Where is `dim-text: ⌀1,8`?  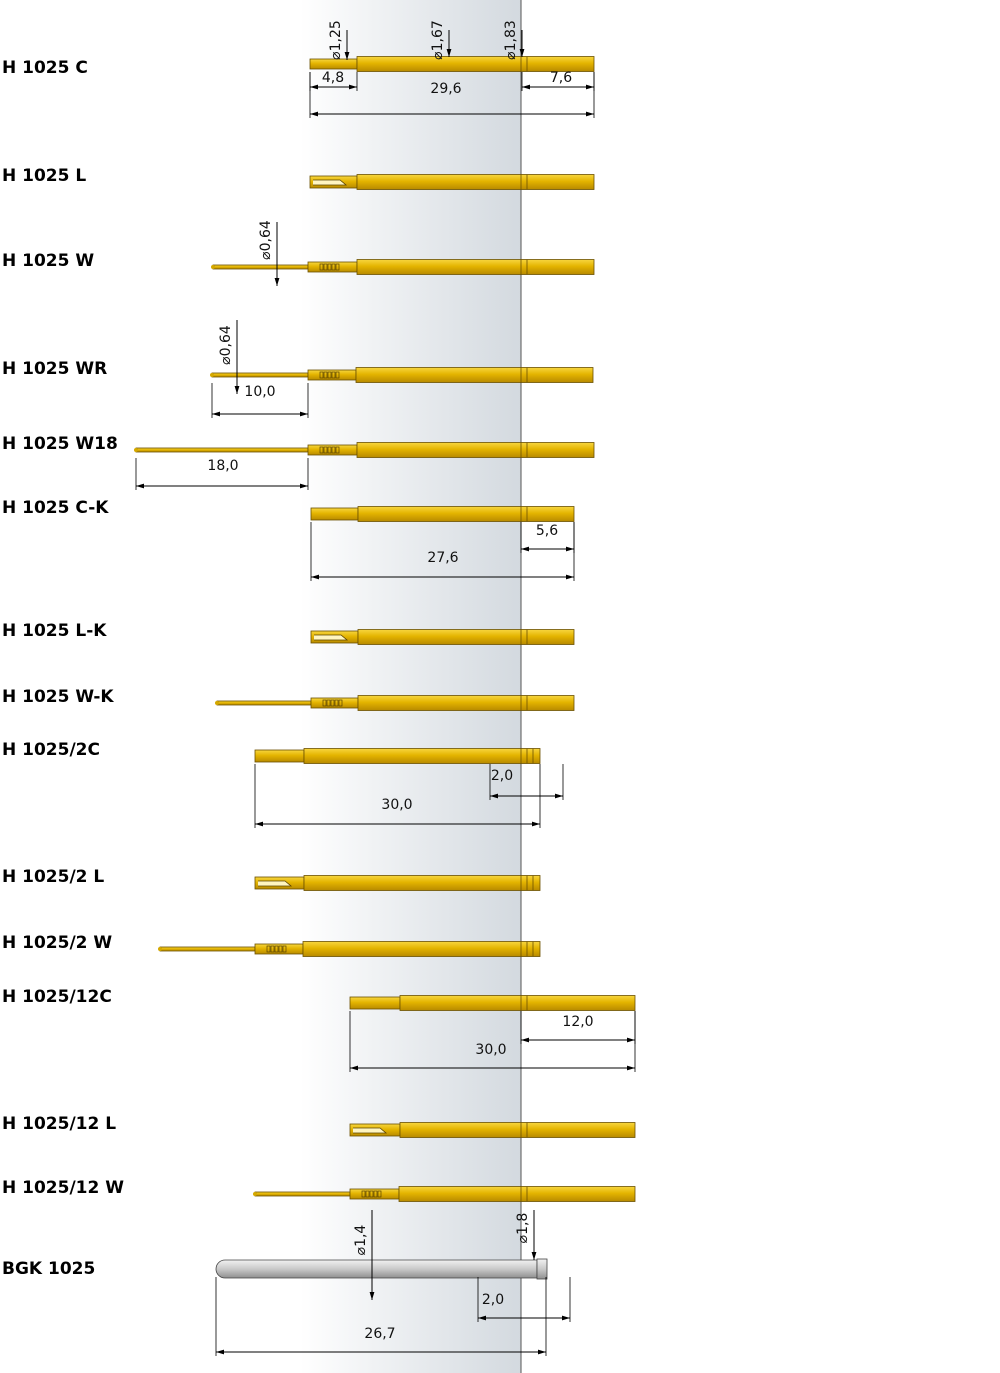
dim-text: ⌀1,8 is located at coordinates (523, 1228).